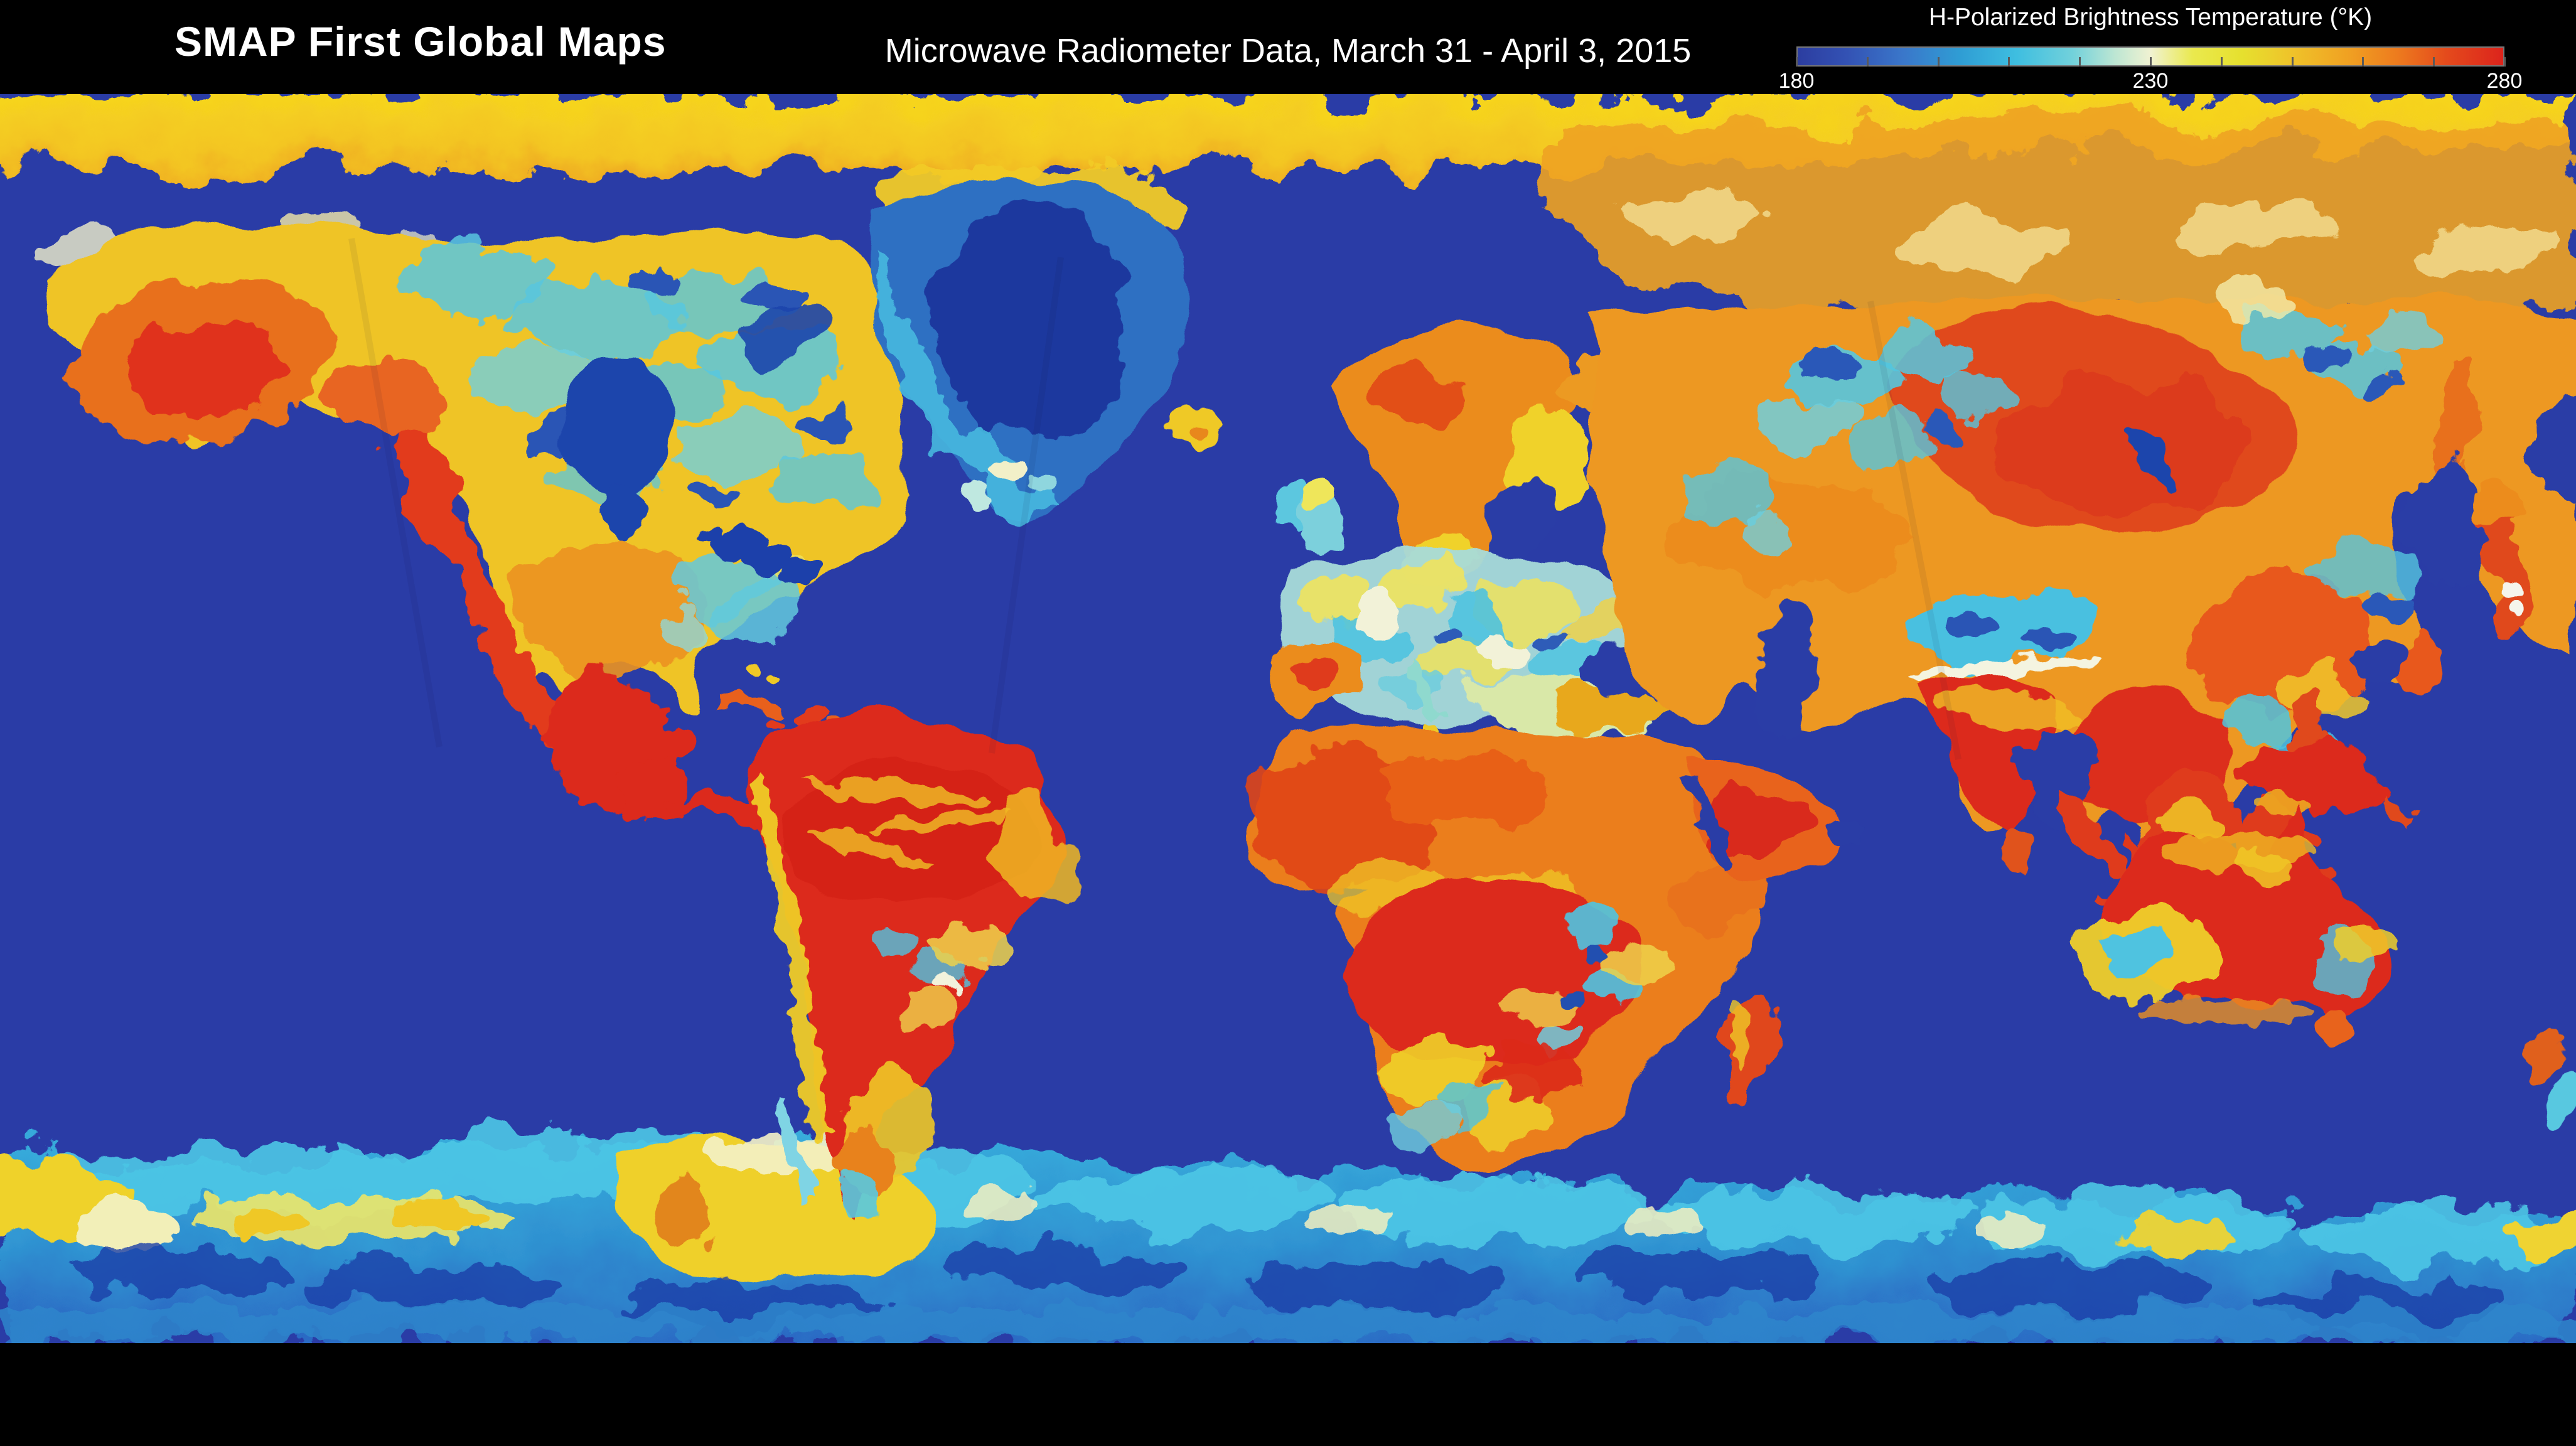 The height and width of the screenshot is (1446, 2576). What do you see at coordinates (2398, 810) in the screenshot?
I see `new-guinea-tail` at bounding box center [2398, 810].